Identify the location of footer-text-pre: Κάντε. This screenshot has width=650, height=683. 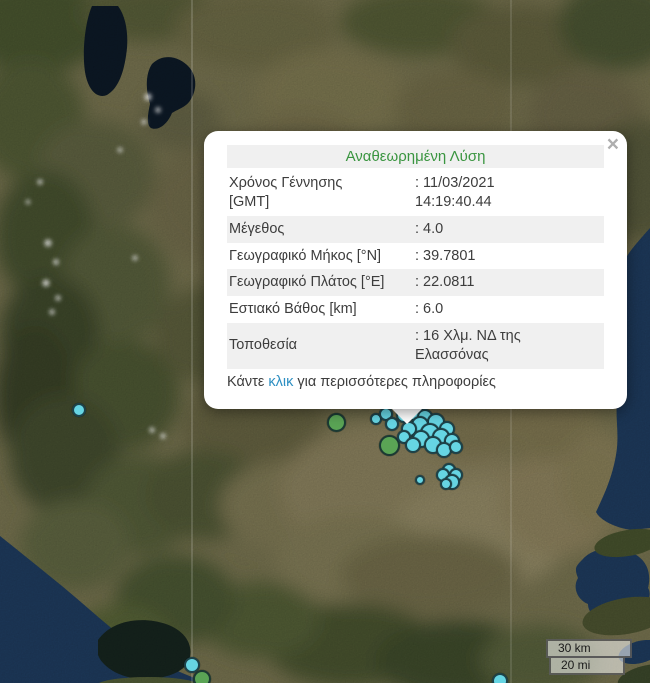
(248, 381).